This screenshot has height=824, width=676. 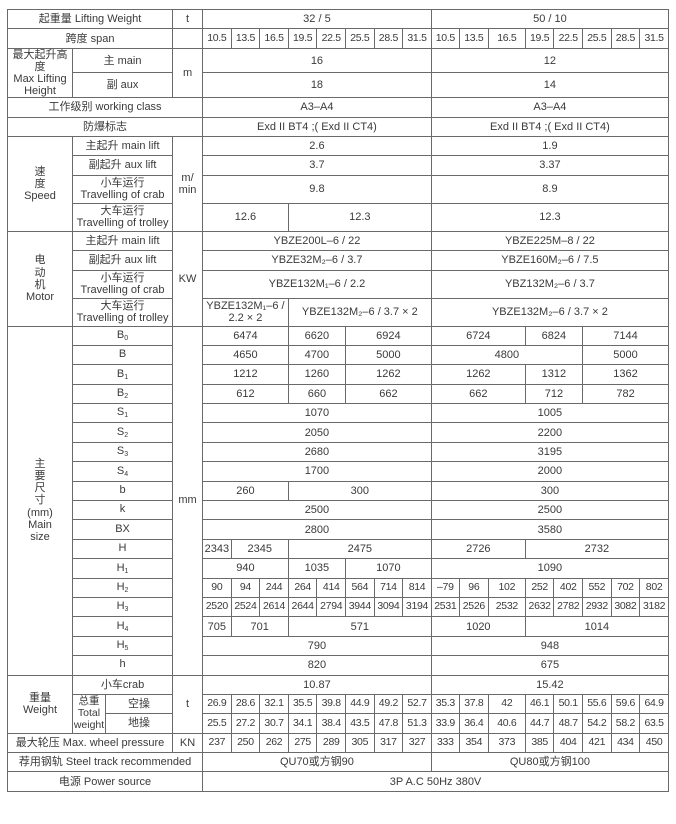 What do you see at coordinates (388, 704) in the screenshot?
I see `value-cell: 49.2` at bounding box center [388, 704].